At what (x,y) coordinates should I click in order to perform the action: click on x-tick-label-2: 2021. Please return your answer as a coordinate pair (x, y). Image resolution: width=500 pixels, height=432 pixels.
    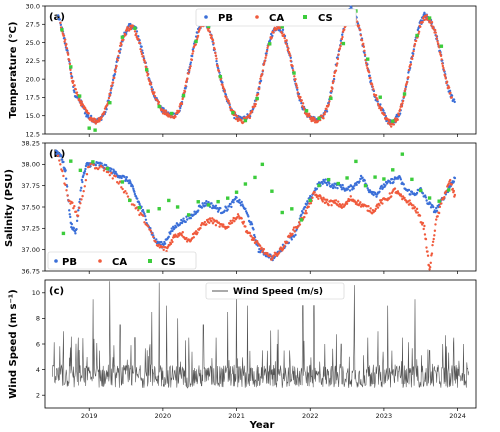
    Looking at the image, I should click on (236, 416).